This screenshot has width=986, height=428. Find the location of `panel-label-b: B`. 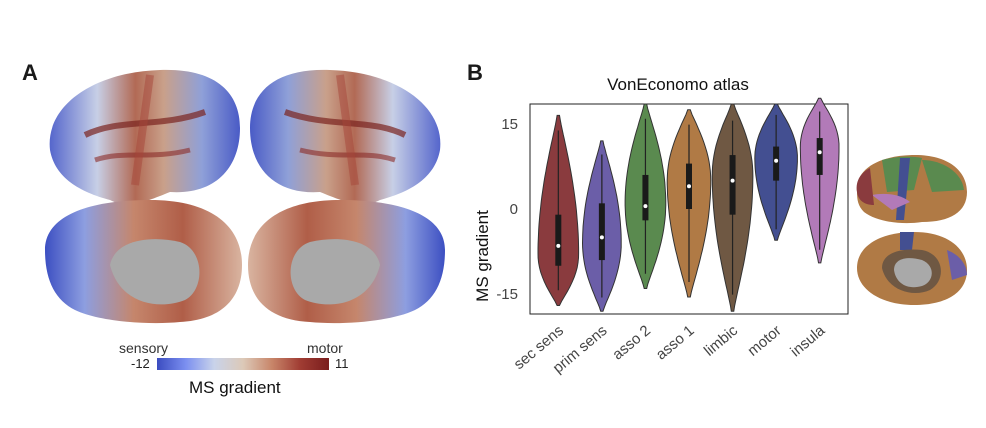

panel-label-b: B is located at coordinates (475, 72).